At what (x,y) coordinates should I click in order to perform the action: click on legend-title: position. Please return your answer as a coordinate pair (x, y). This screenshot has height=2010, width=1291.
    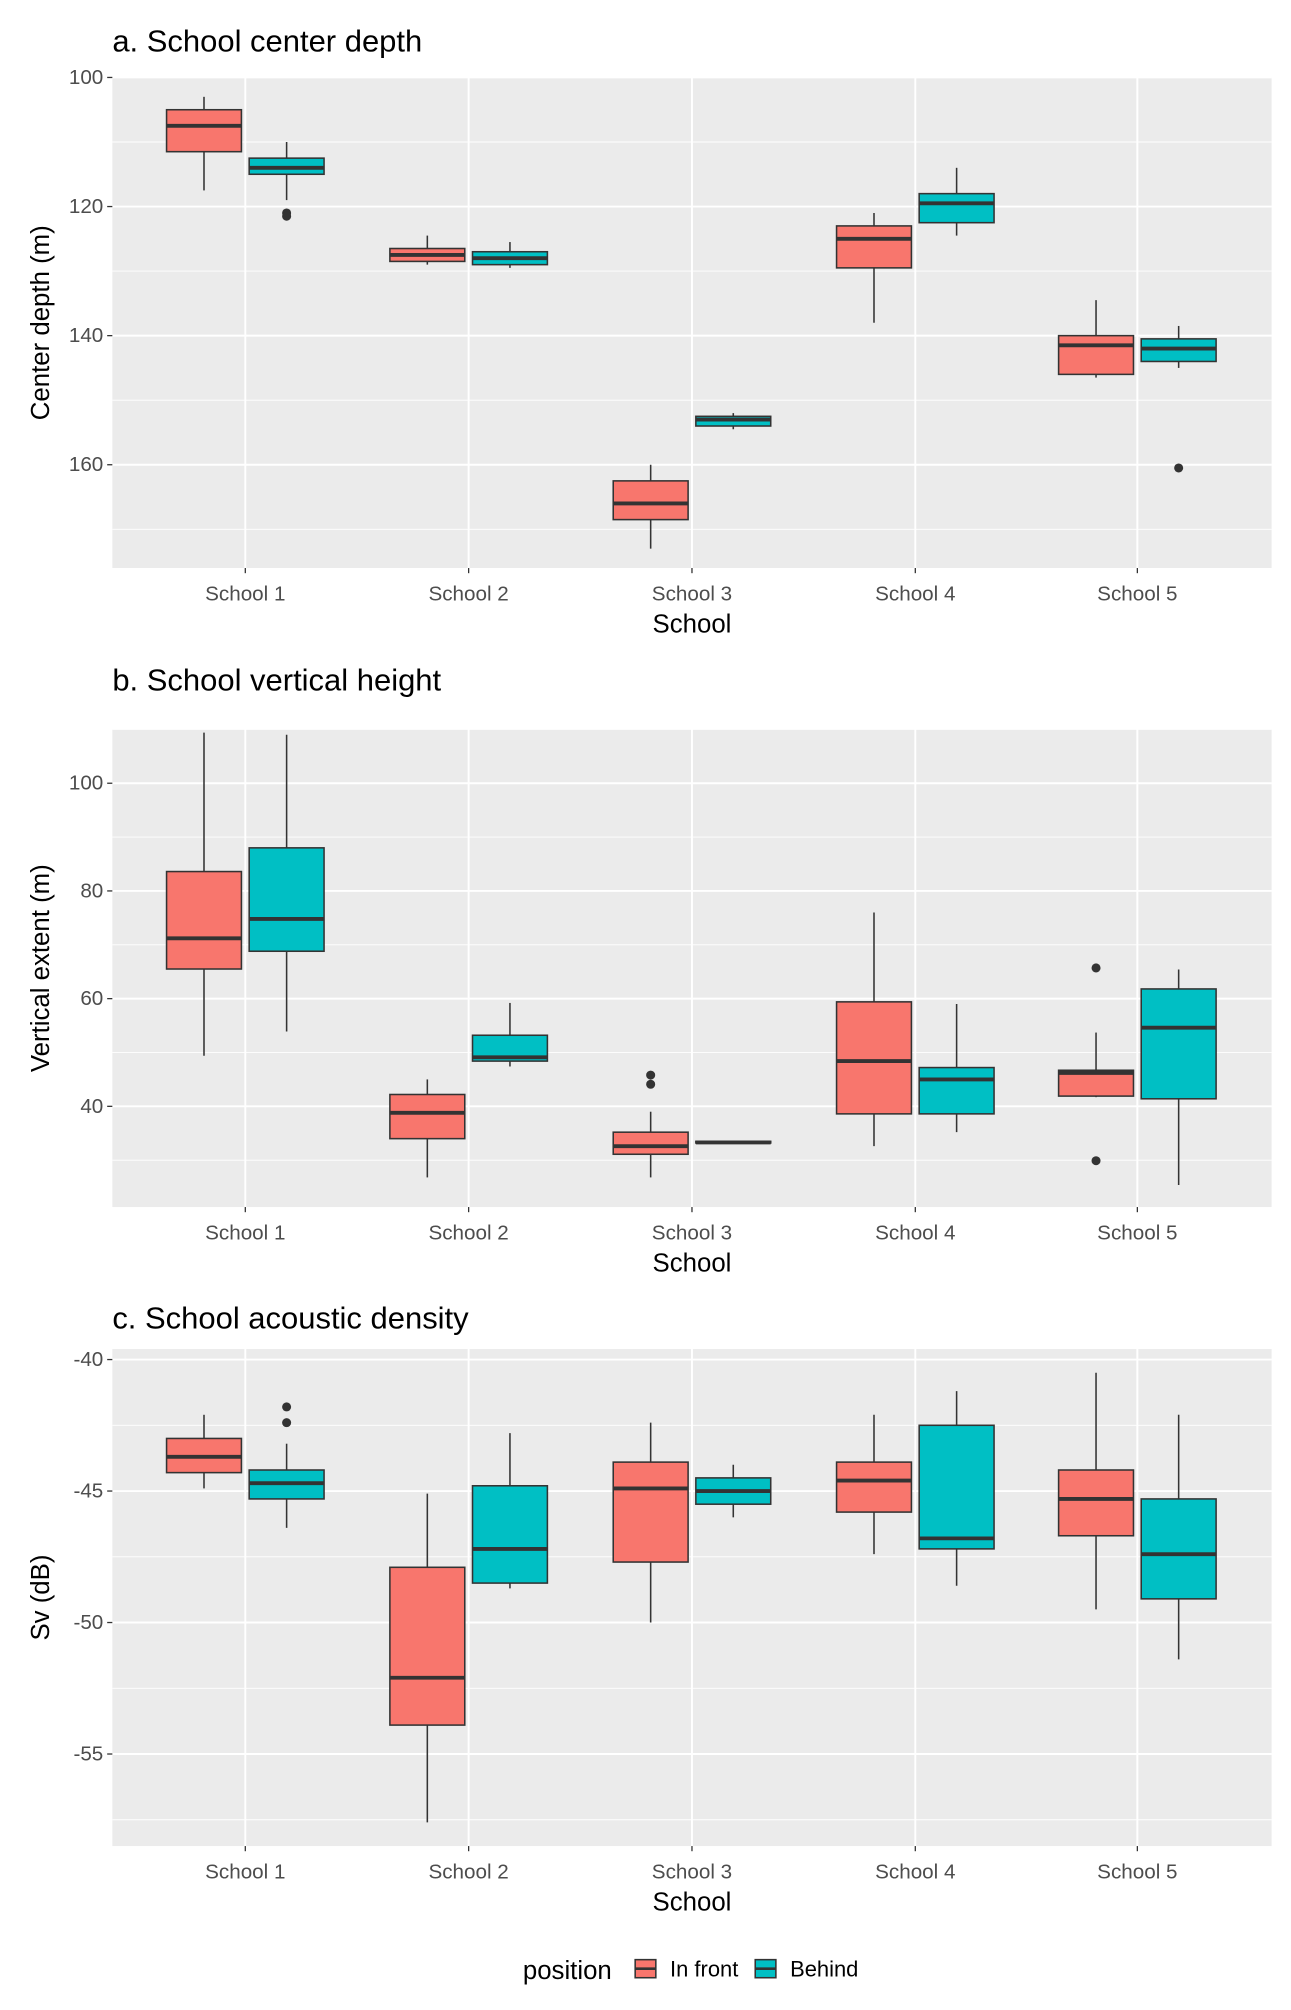
    Looking at the image, I should click on (567, 1971).